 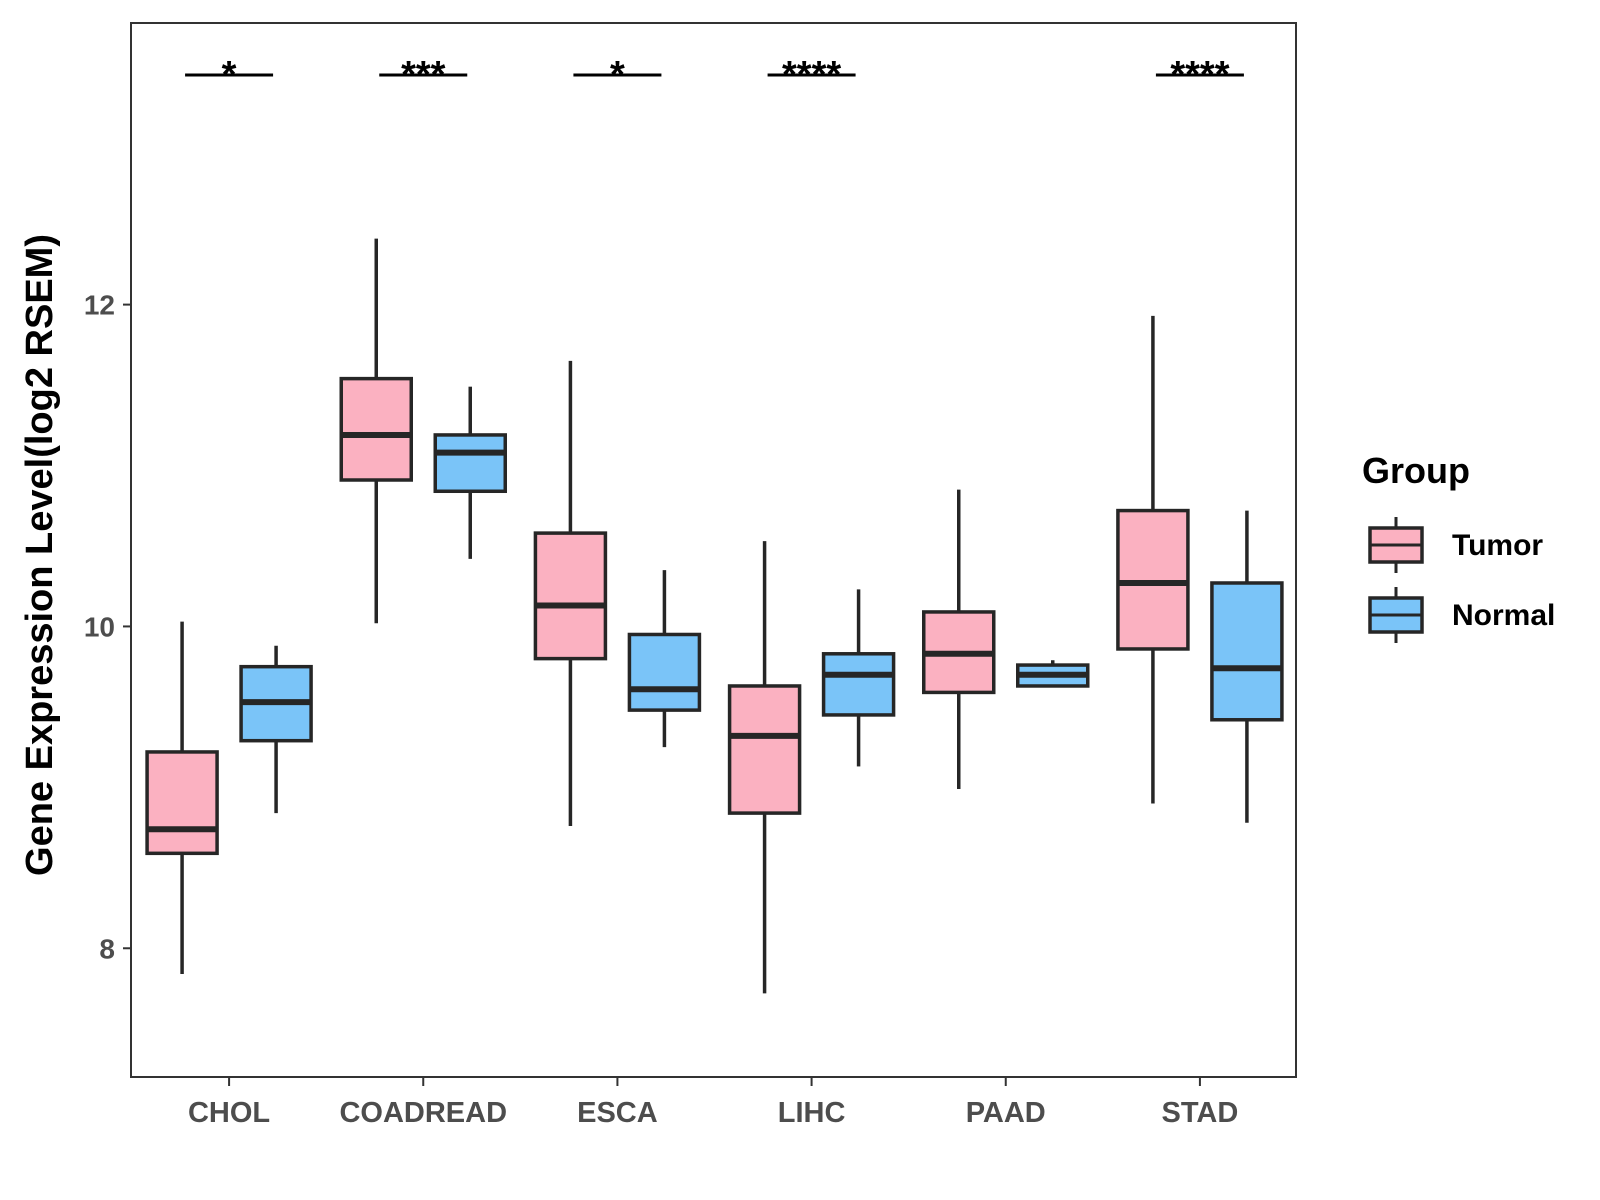 What do you see at coordinates (107, 948) in the screenshot?
I see `y-tick-label: 8` at bounding box center [107, 948].